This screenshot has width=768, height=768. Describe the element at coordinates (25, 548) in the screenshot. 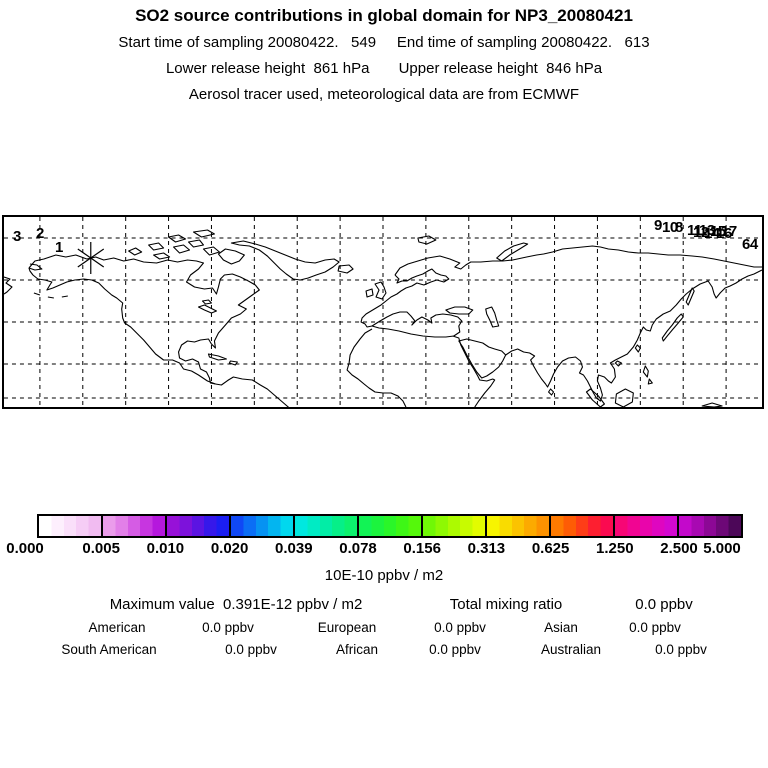

I see `colorbar-tick-label: 0.000` at that location.